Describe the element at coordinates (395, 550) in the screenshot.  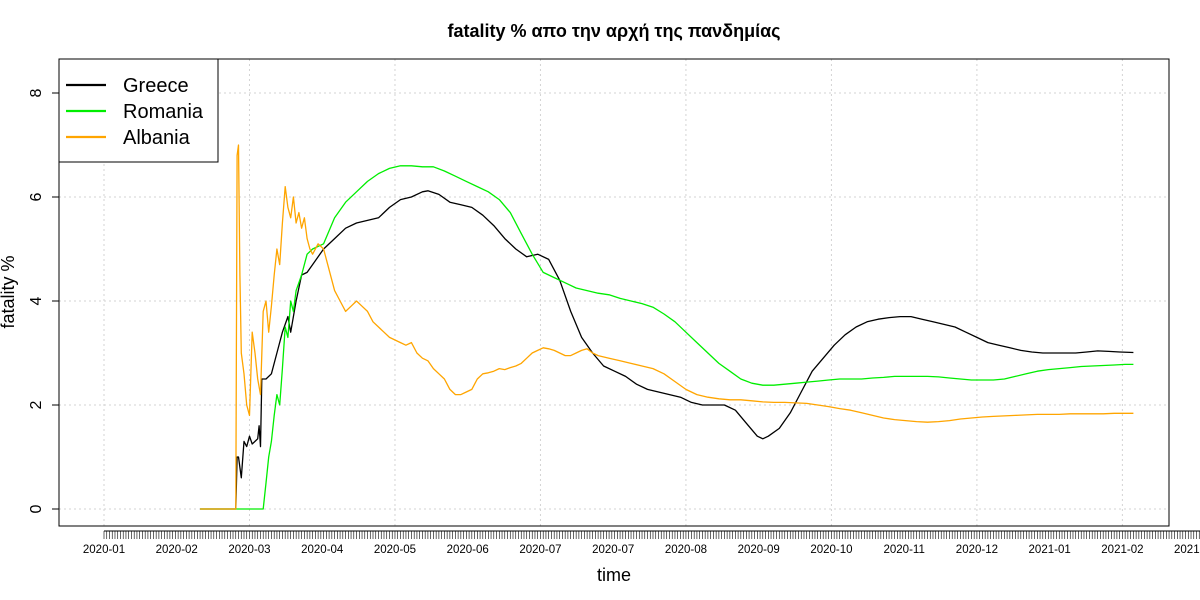
I see `x-tick-label: 2020-05` at that location.